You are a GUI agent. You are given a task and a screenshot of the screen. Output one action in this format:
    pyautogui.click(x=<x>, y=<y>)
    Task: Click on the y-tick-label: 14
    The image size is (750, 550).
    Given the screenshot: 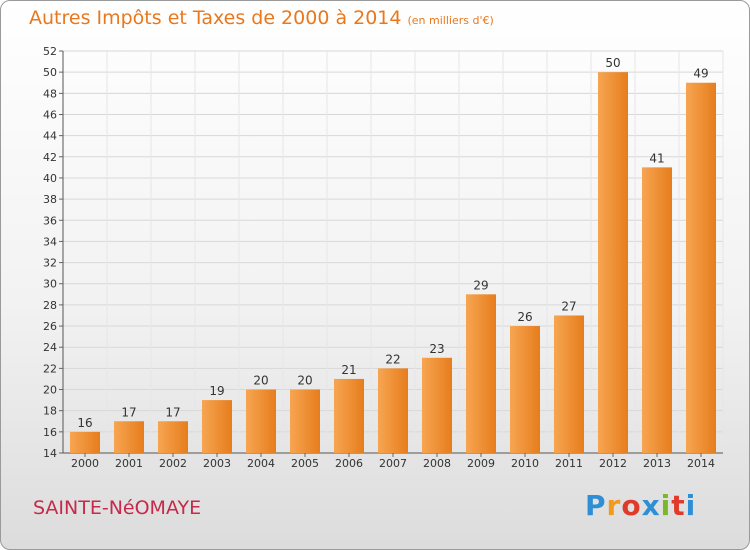 What is the action you would take?
    pyautogui.click(x=50, y=453)
    